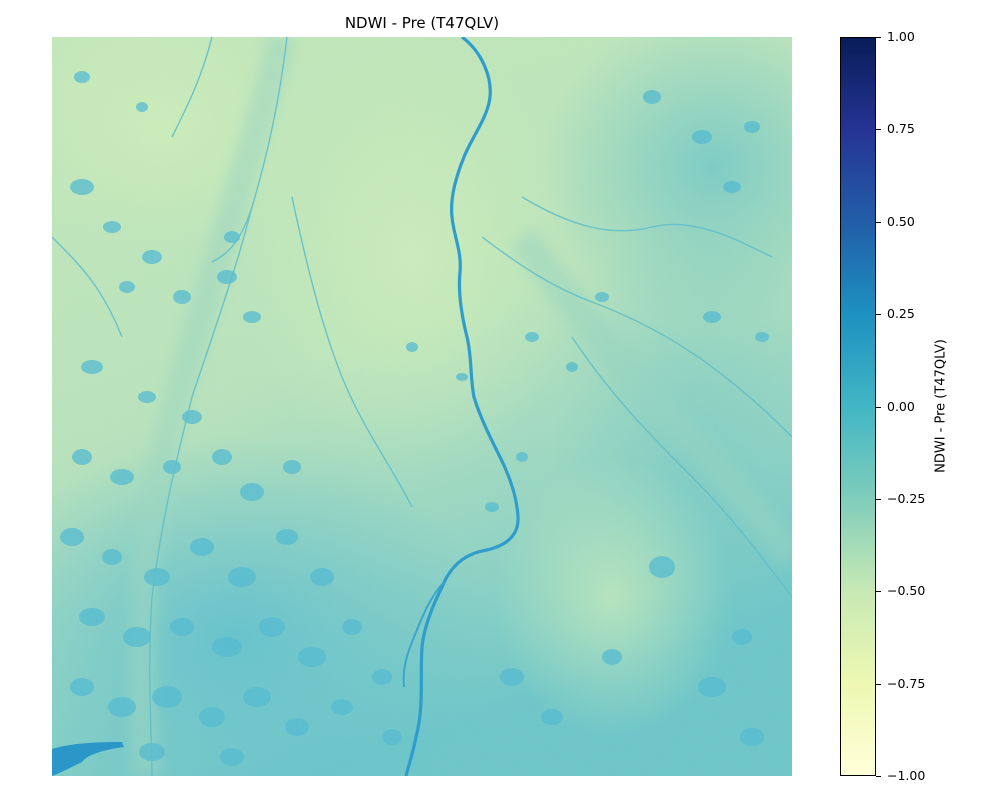 This screenshot has width=1000, height=800. What do you see at coordinates (941, 406) in the screenshot?
I see `colorbar-label: NDWI - Pre (T47QLV)` at bounding box center [941, 406].